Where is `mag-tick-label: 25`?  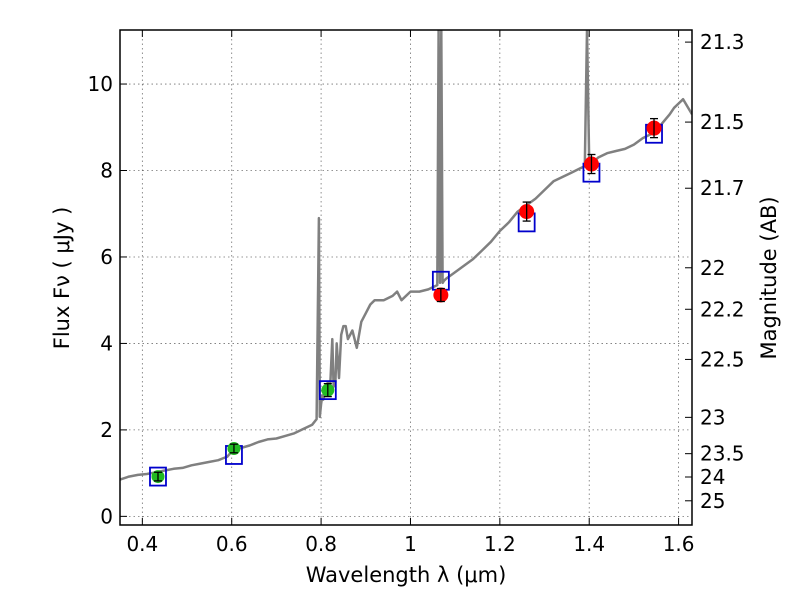
mag-tick-label: 25 is located at coordinates (712, 501).